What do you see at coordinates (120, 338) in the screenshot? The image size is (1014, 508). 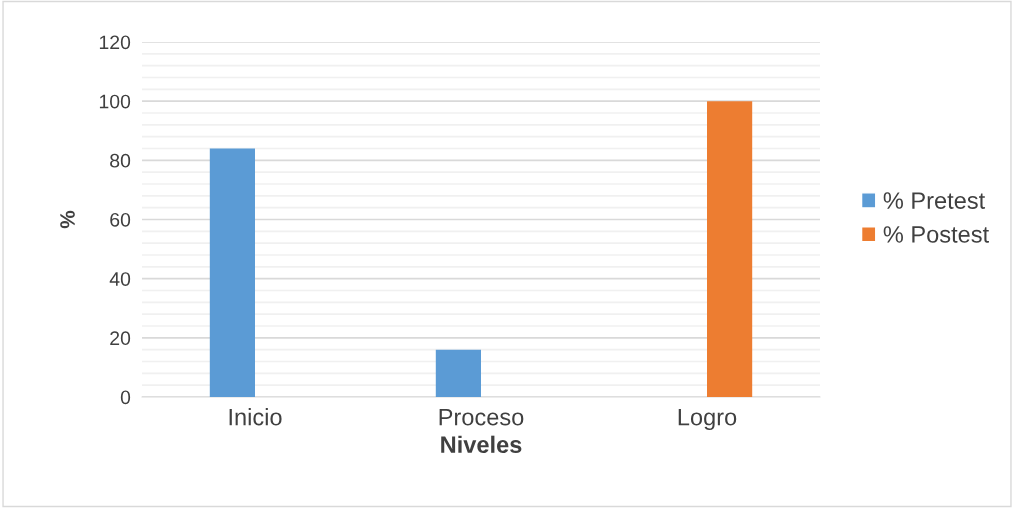 I see `y-tick-label: 20` at bounding box center [120, 338].